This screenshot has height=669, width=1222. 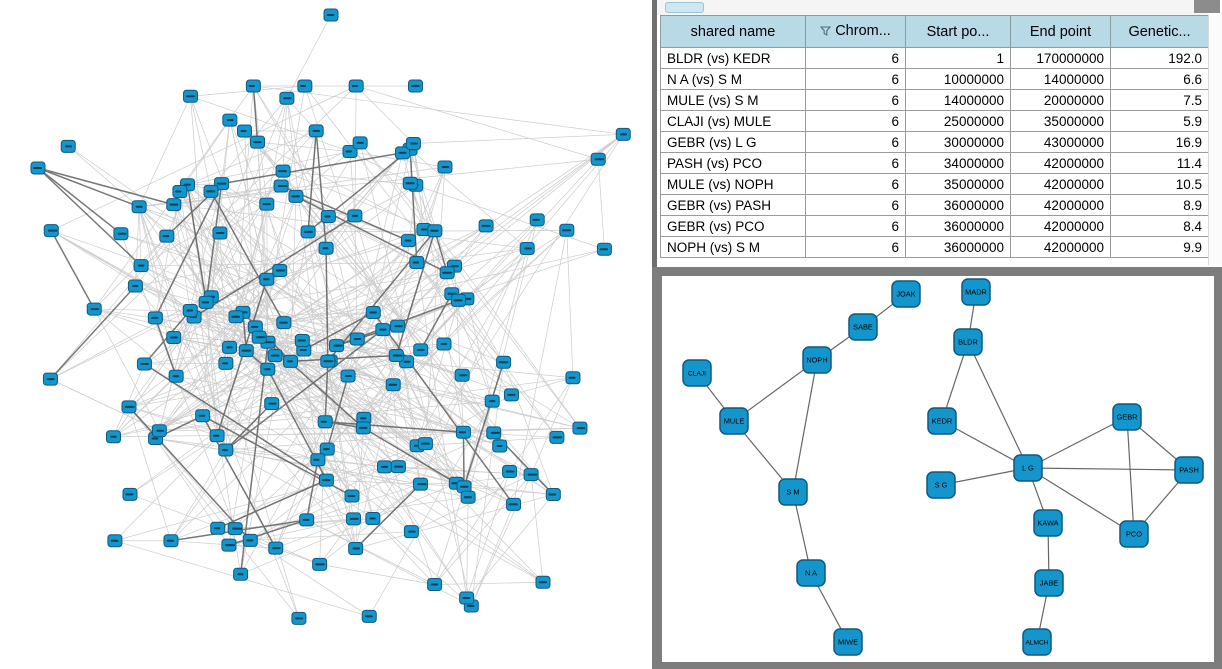 I want to click on subnetwork-node: JOAK, so click(x=906, y=294).